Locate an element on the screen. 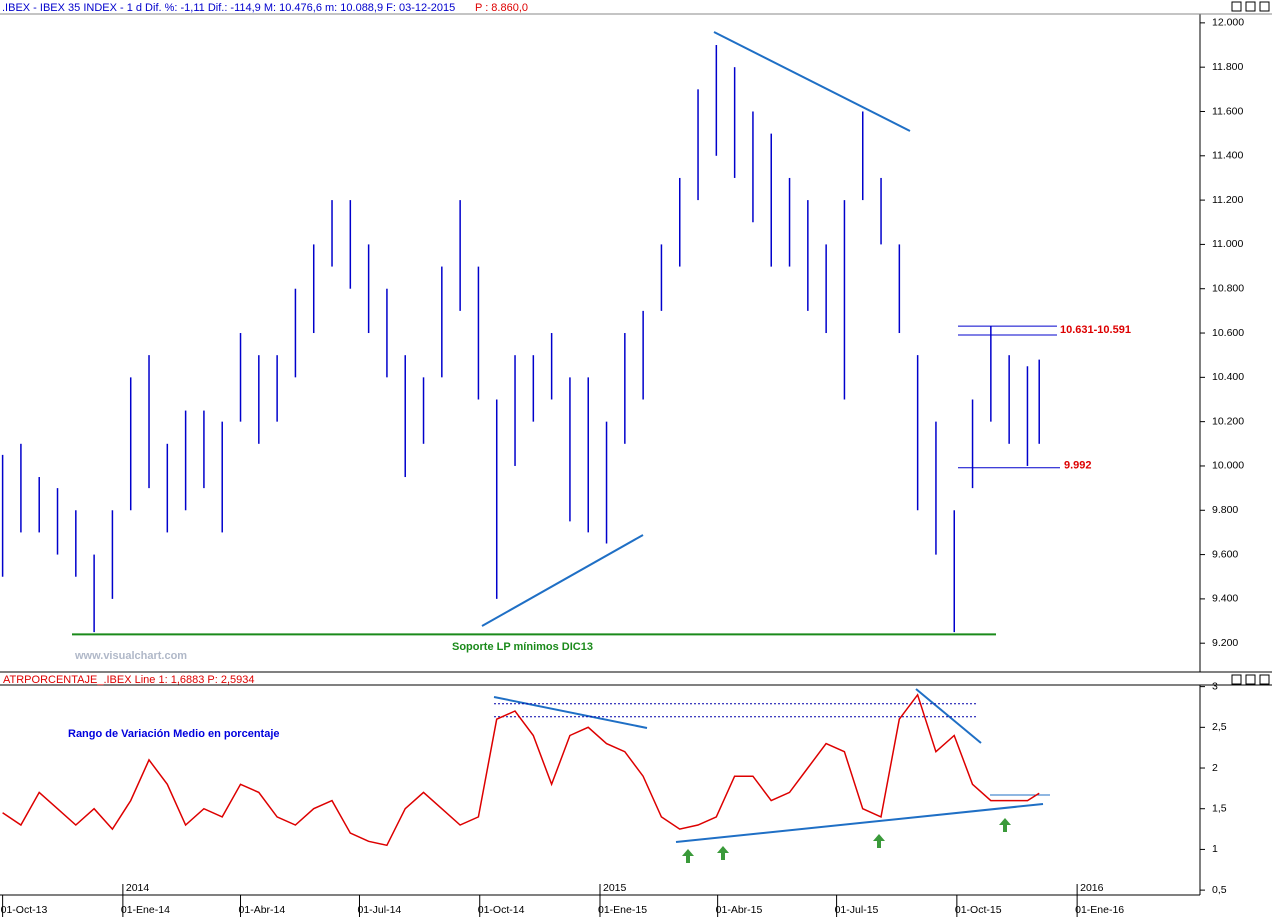 This screenshot has width=1272, height=917. watermark: www.visualchart.com is located at coordinates (130, 656).